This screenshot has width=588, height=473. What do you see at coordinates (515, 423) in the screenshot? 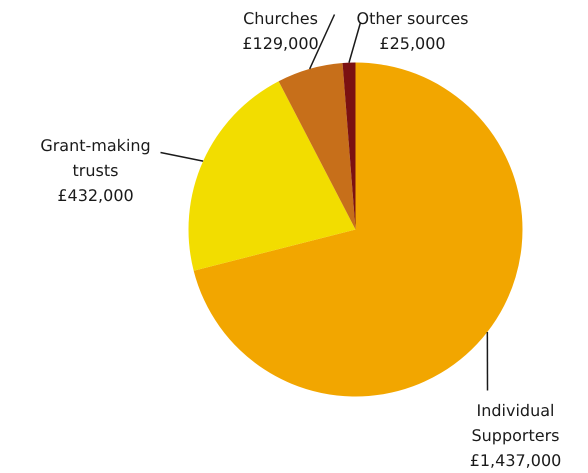
I see `slice-label: Individual Supporters` at bounding box center [515, 423].